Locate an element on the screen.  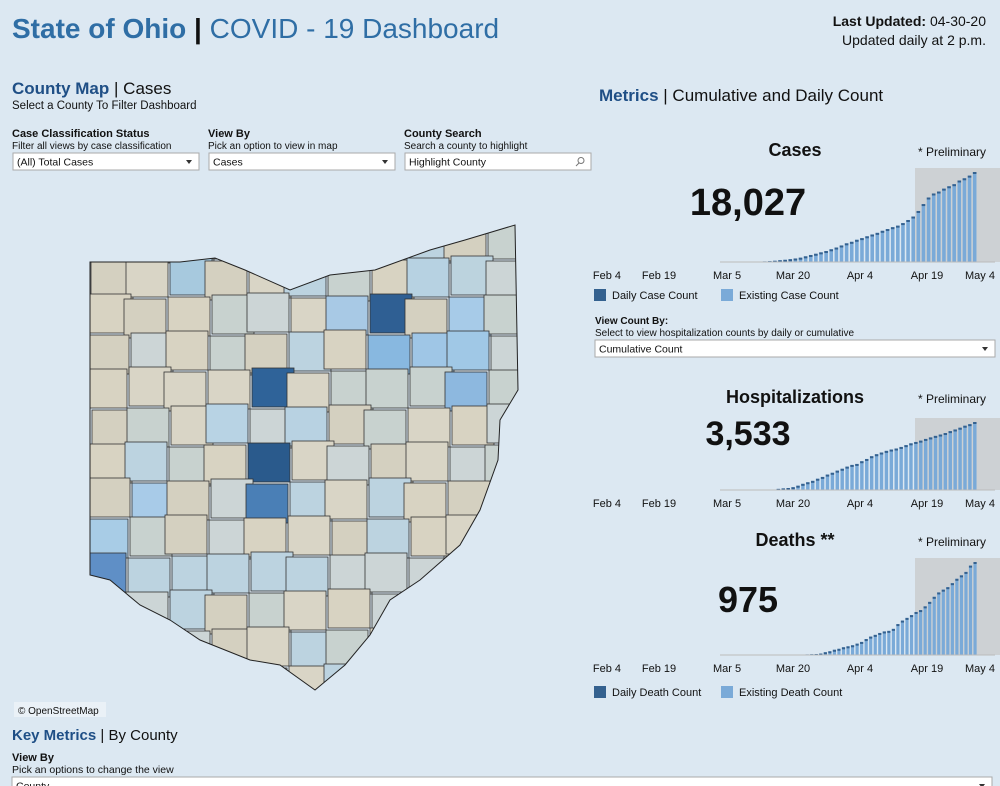
subtitle: By County is located at coordinates (143, 735).